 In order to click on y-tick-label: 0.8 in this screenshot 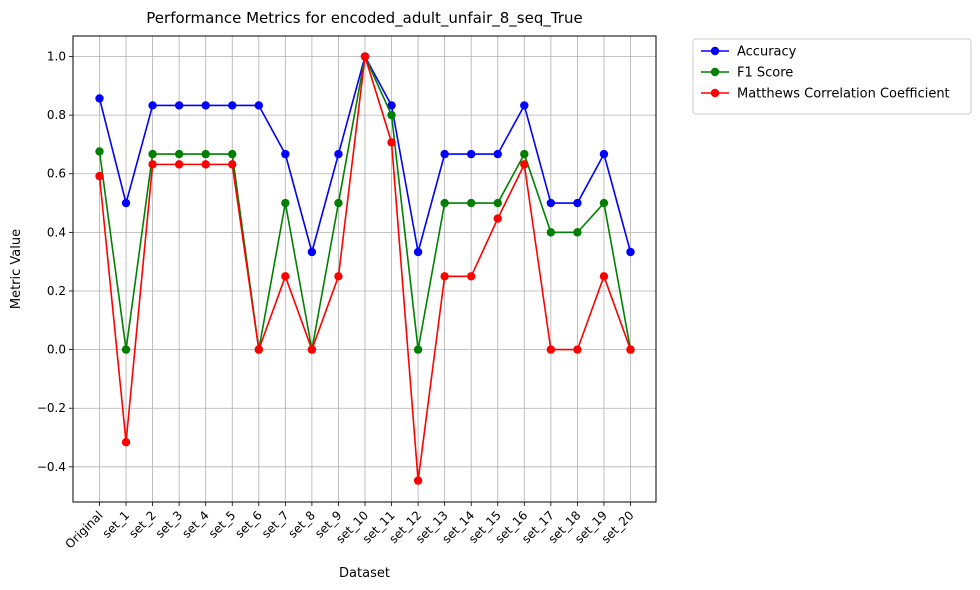, I will do `click(56, 115)`.